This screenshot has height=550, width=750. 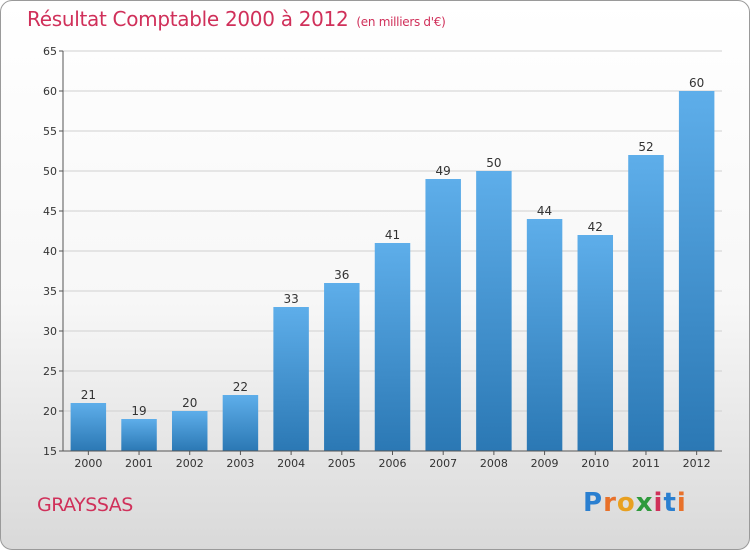 What do you see at coordinates (593, 503) in the screenshot?
I see `logo-letter: P` at bounding box center [593, 503].